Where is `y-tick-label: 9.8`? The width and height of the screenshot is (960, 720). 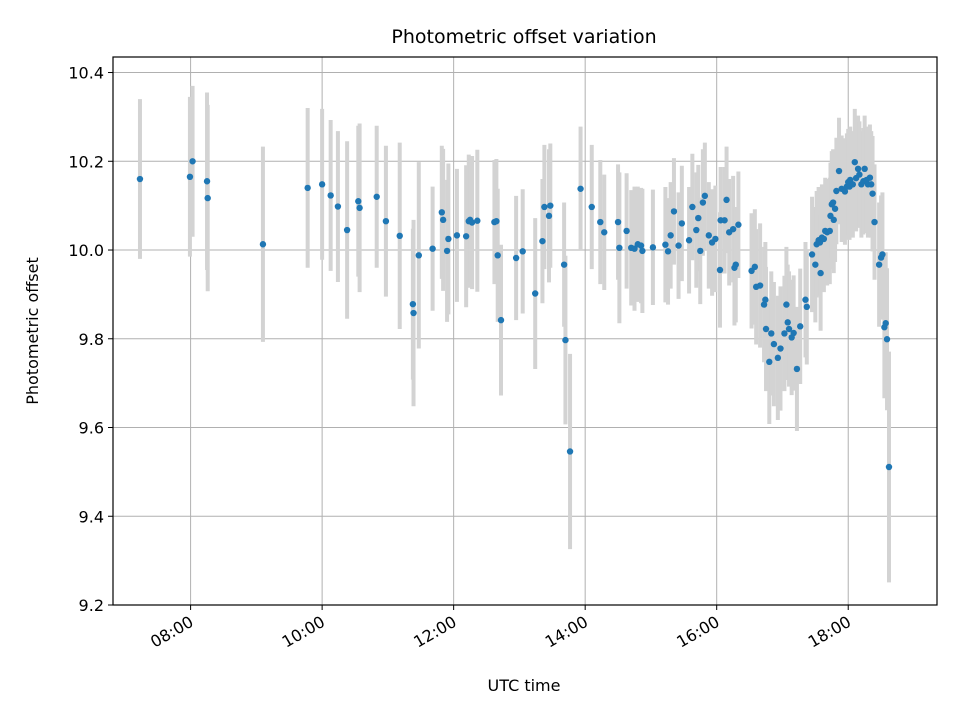 y-tick-label: 9.8 is located at coordinates (91, 339).